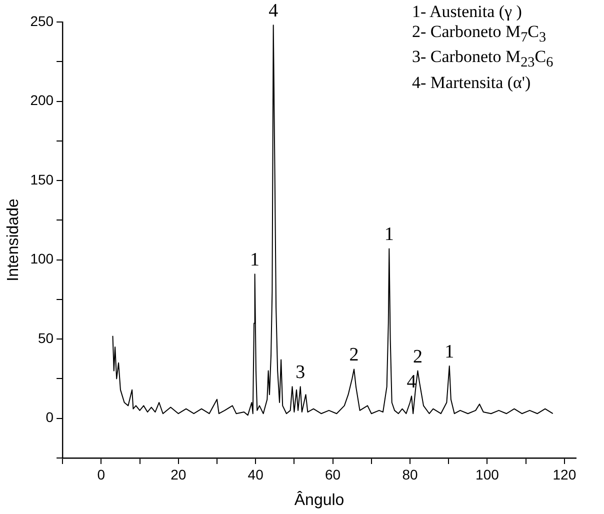  Describe the element at coordinates (42, 258) in the screenshot. I see `y-tick-label: 100` at that location.